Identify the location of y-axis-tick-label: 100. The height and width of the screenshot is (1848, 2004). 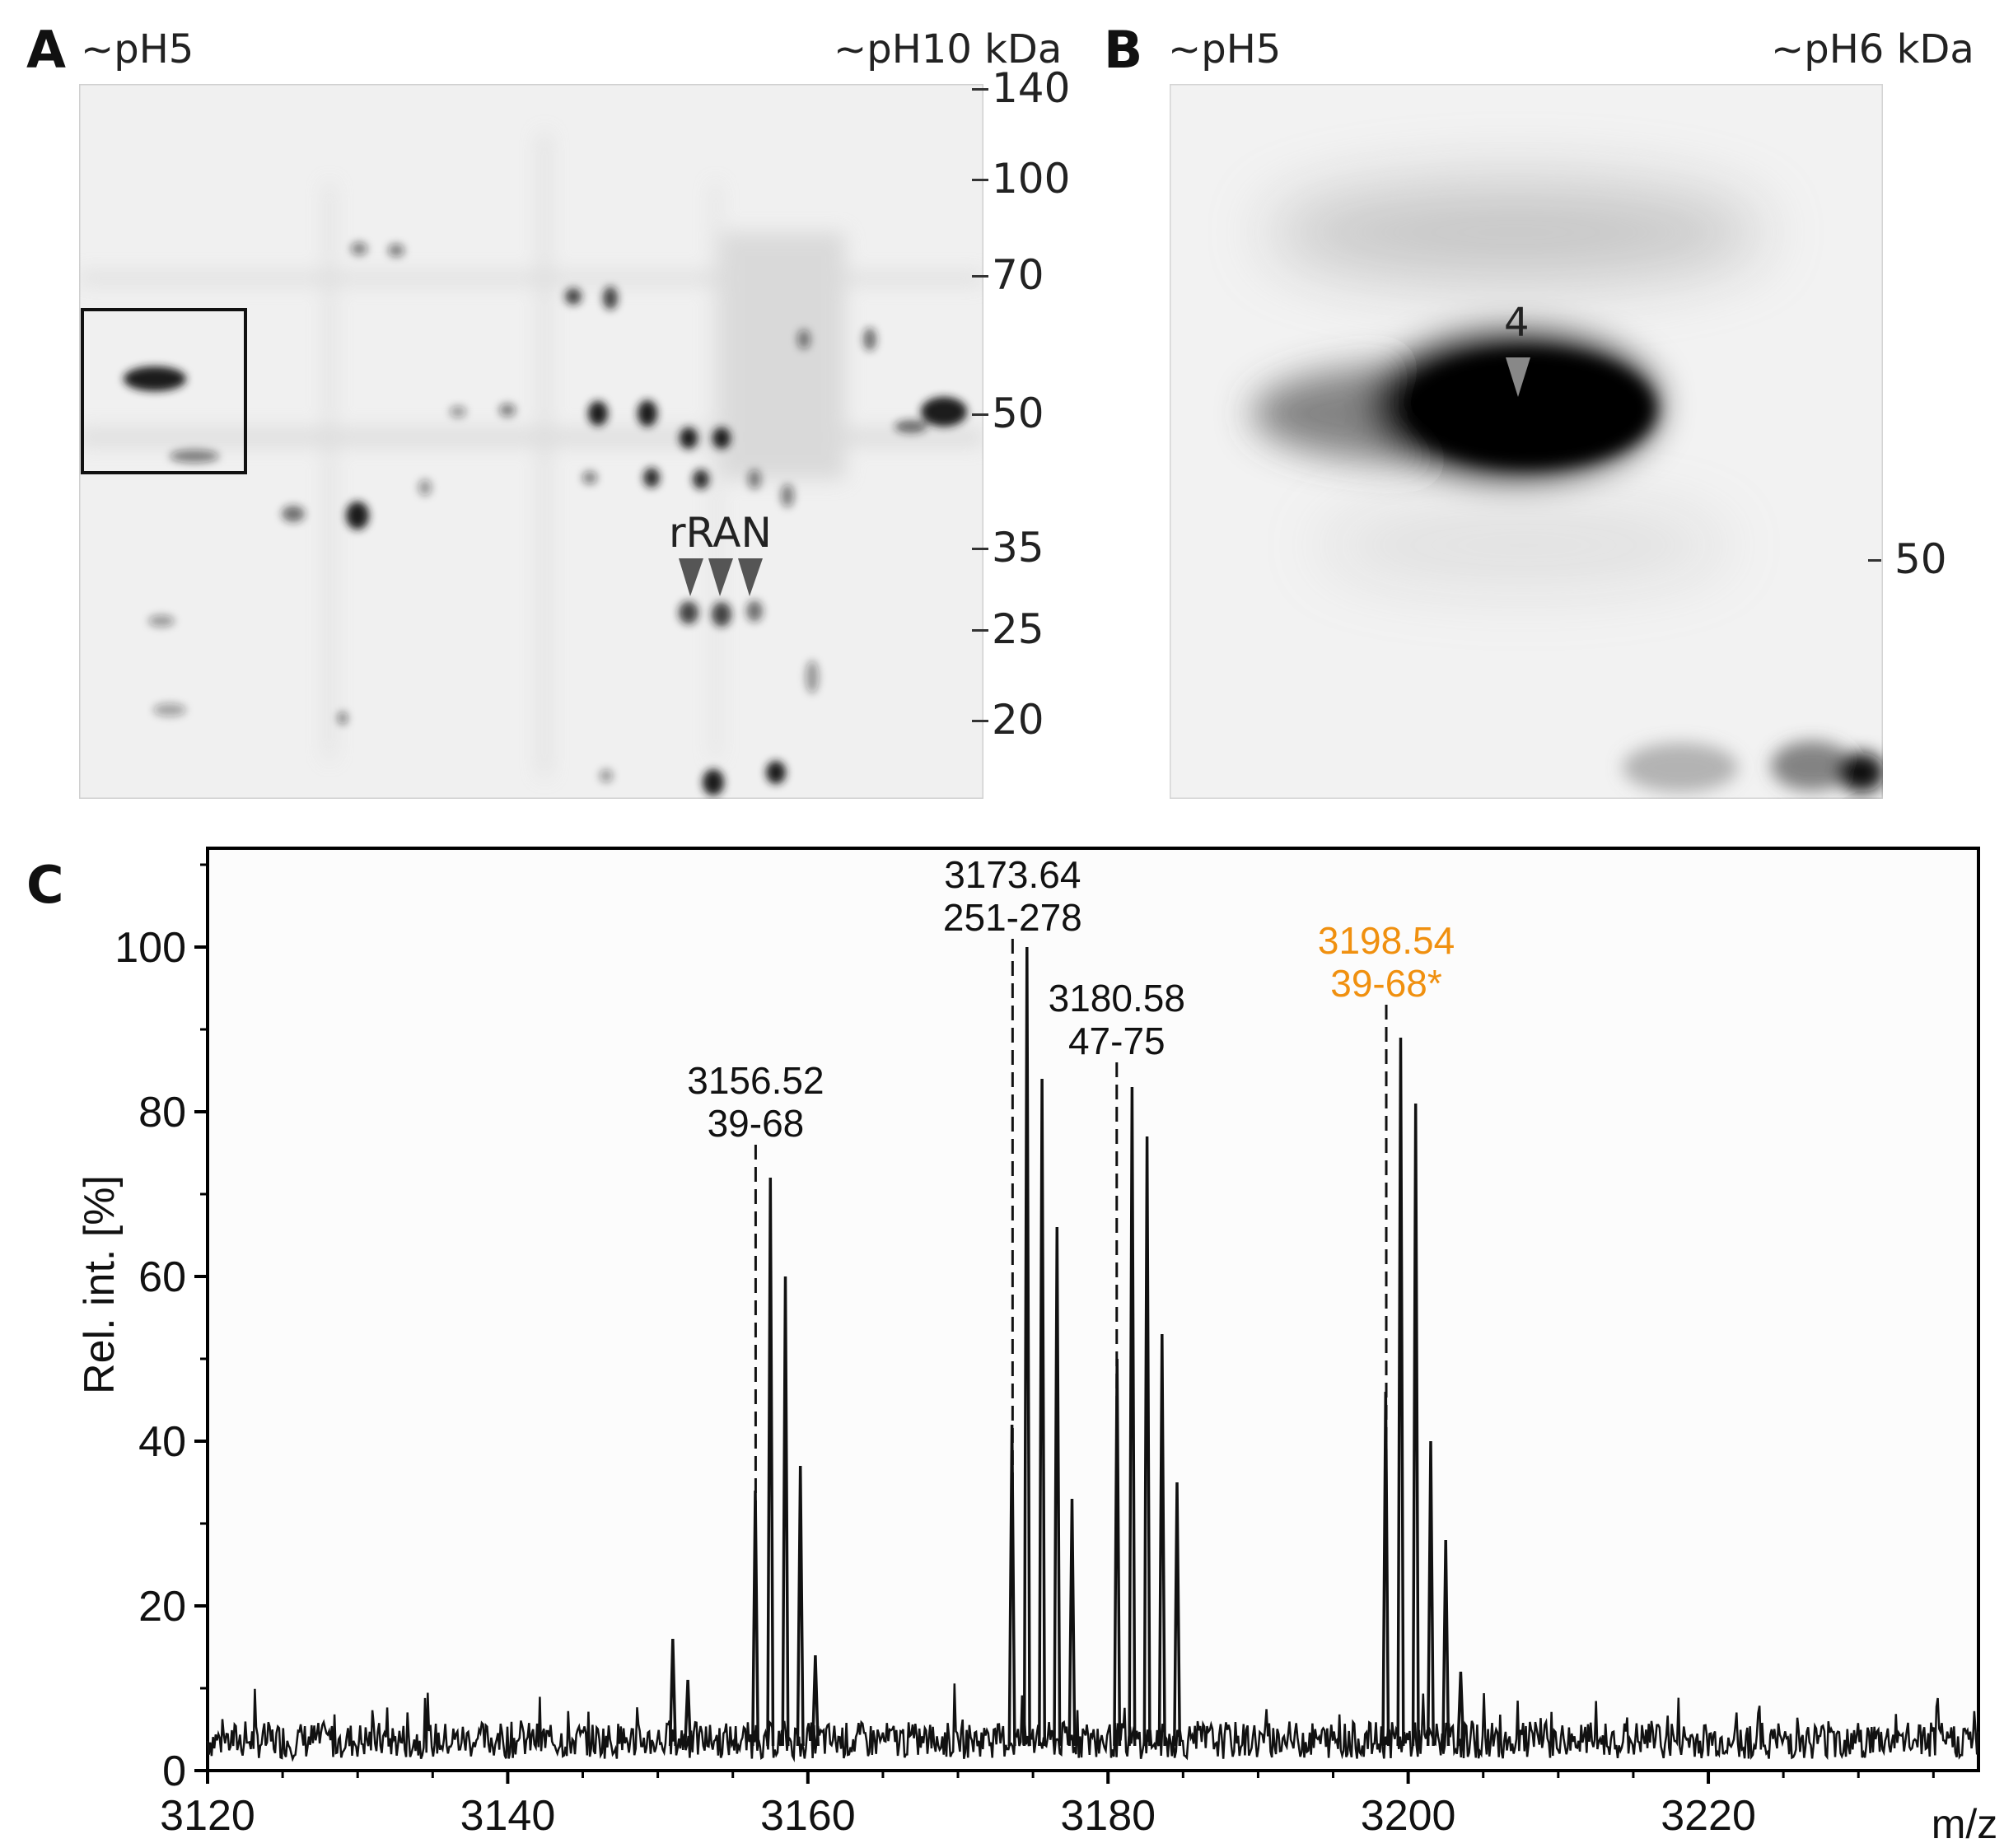
(150, 948).